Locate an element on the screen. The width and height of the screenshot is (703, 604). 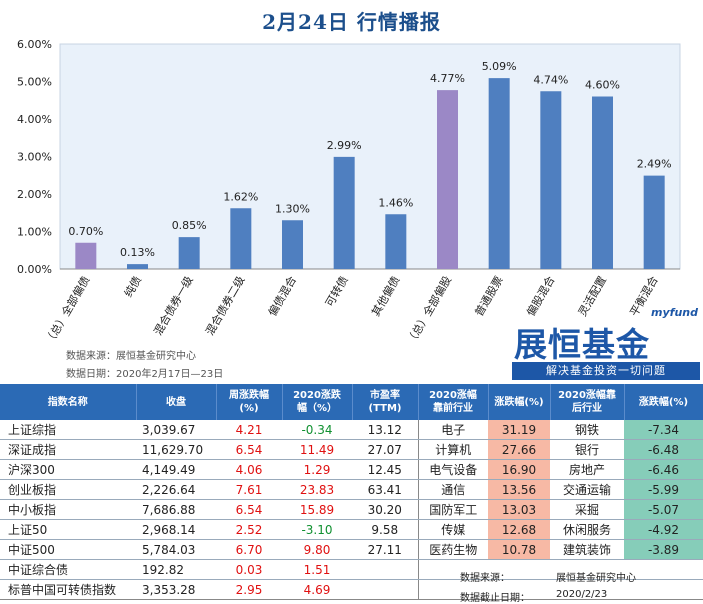
chart-date: 数据日期：2020年2月17日—23日 is located at coordinates (145, 374).